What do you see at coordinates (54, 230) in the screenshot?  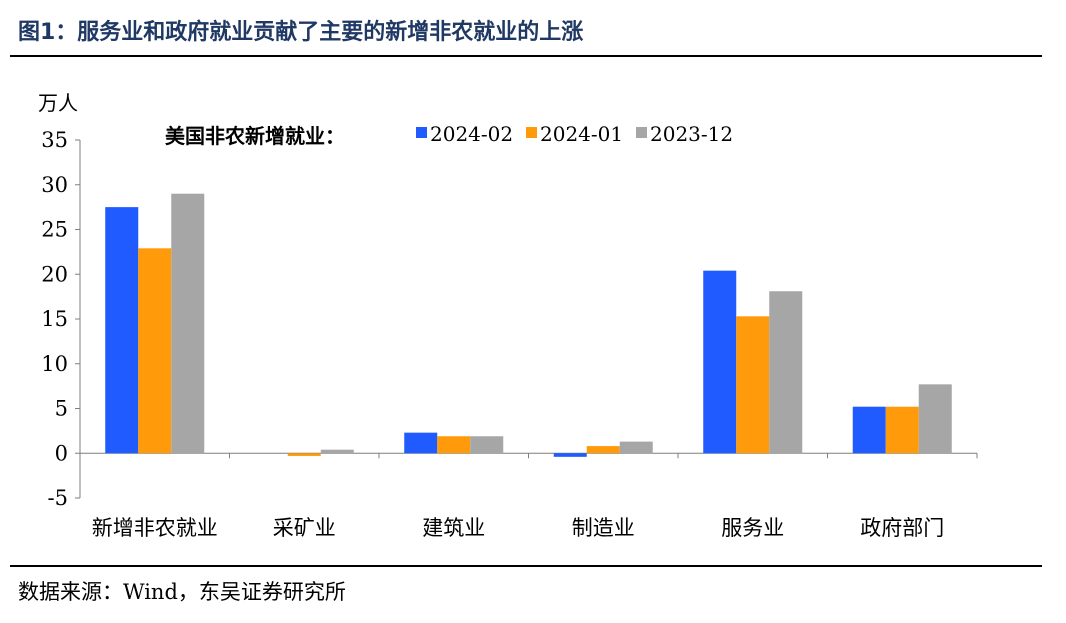 I see `y-tick-label: 25` at bounding box center [54, 230].